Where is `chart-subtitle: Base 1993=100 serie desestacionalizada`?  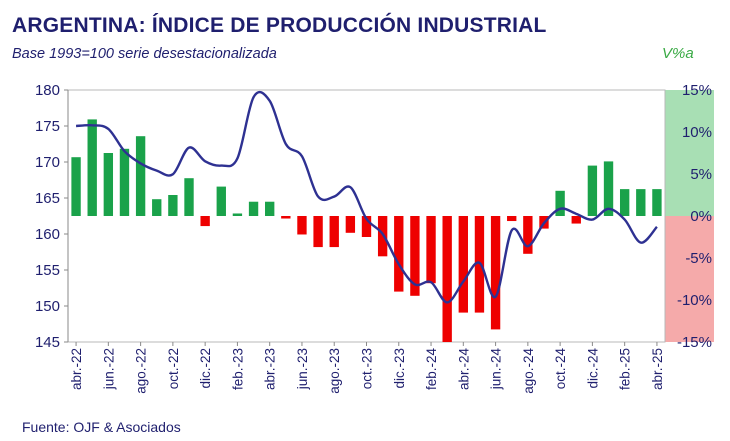
chart-subtitle: Base 1993=100 serie desestacionalizada is located at coordinates (144, 54).